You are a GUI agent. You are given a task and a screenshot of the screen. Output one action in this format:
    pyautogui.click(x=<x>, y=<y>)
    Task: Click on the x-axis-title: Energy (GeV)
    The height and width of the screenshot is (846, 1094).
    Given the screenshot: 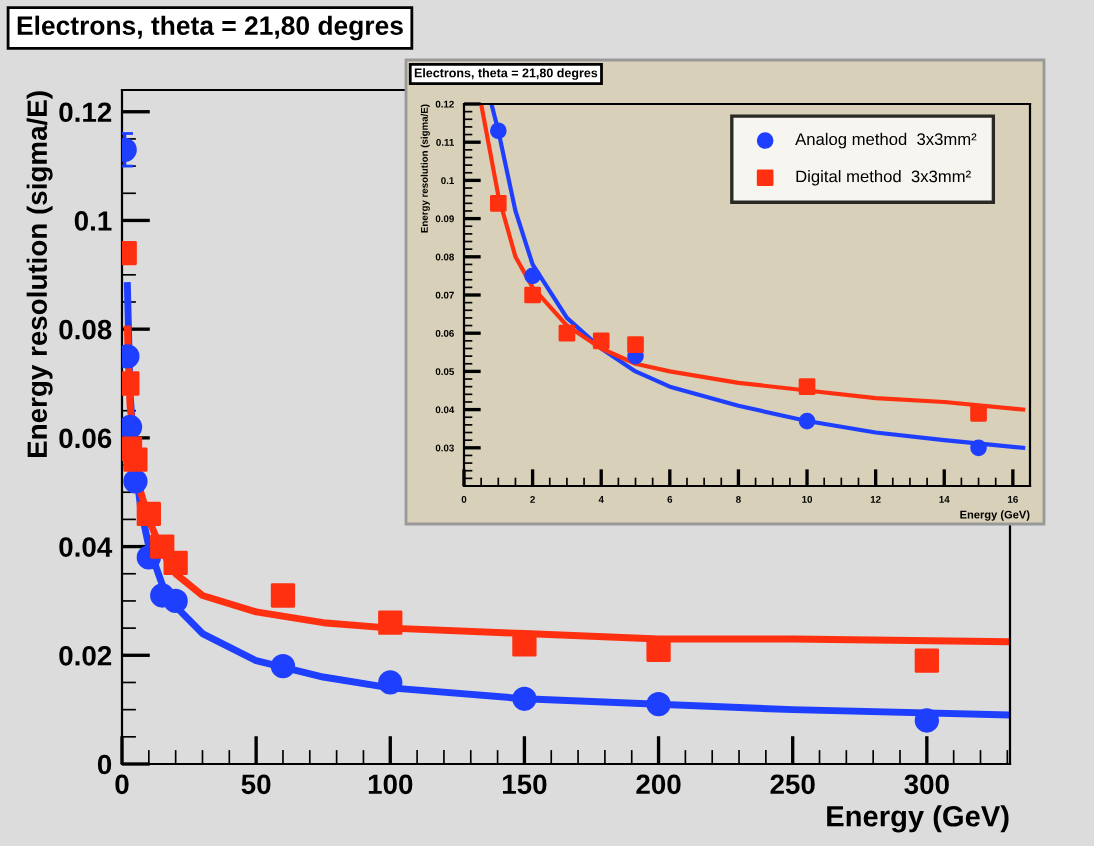 What is the action you would take?
    pyautogui.click(x=918, y=819)
    